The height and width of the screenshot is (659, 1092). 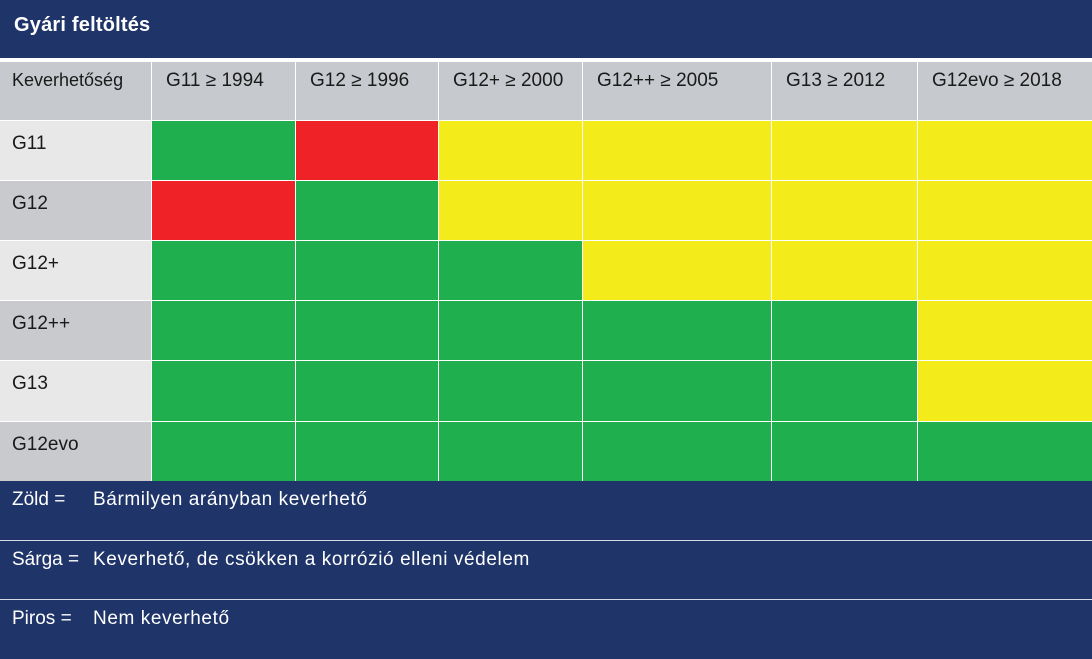 What do you see at coordinates (510, 91) in the screenshot?
I see `column-header: G12+ ≥ 2000` at bounding box center [510, 91].